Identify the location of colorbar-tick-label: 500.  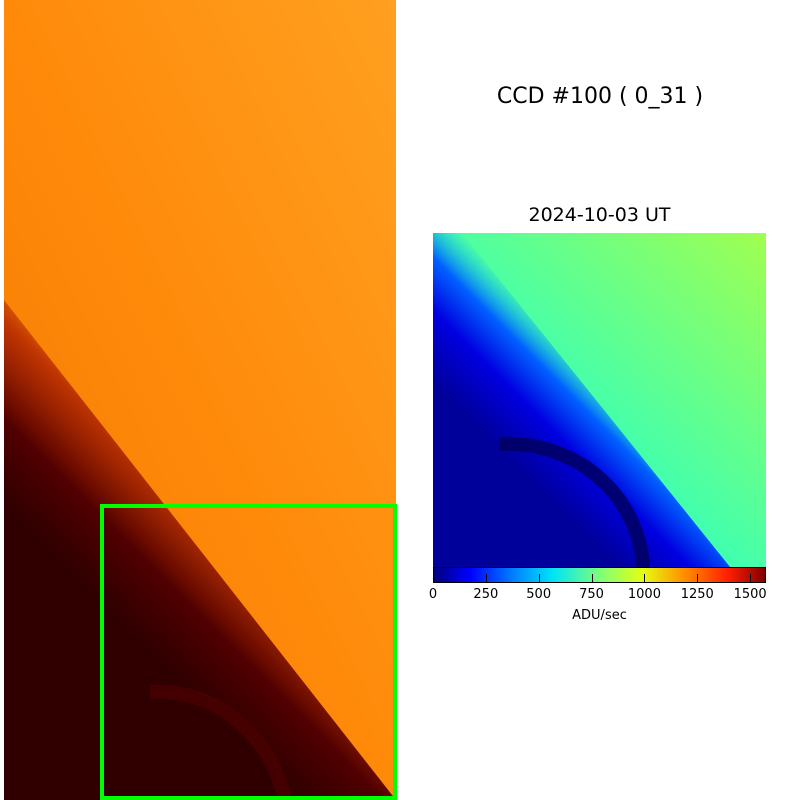
(539, 594).